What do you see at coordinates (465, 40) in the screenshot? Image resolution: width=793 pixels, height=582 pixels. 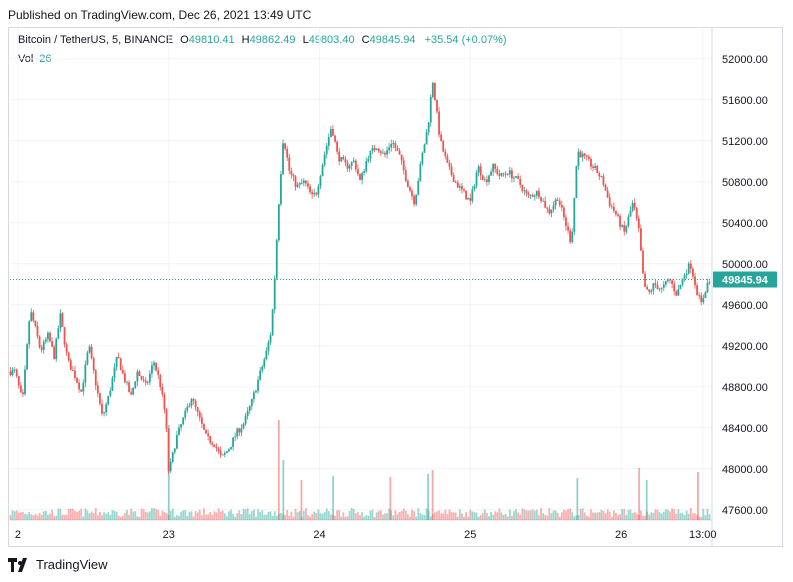 I see `change-value: +35.54 (+0.07%)` at bounding box center [465, 40].